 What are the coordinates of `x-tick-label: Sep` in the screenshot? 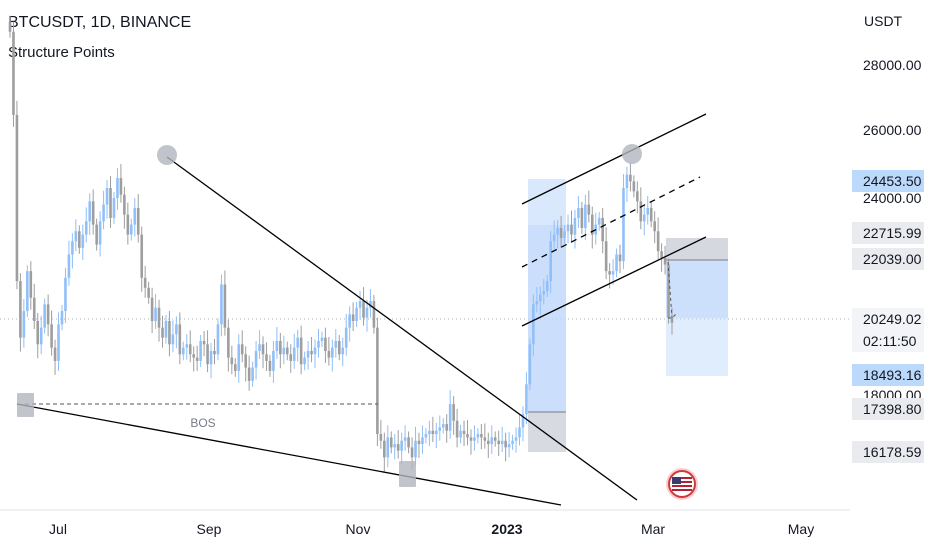 It's located at (209, 529).